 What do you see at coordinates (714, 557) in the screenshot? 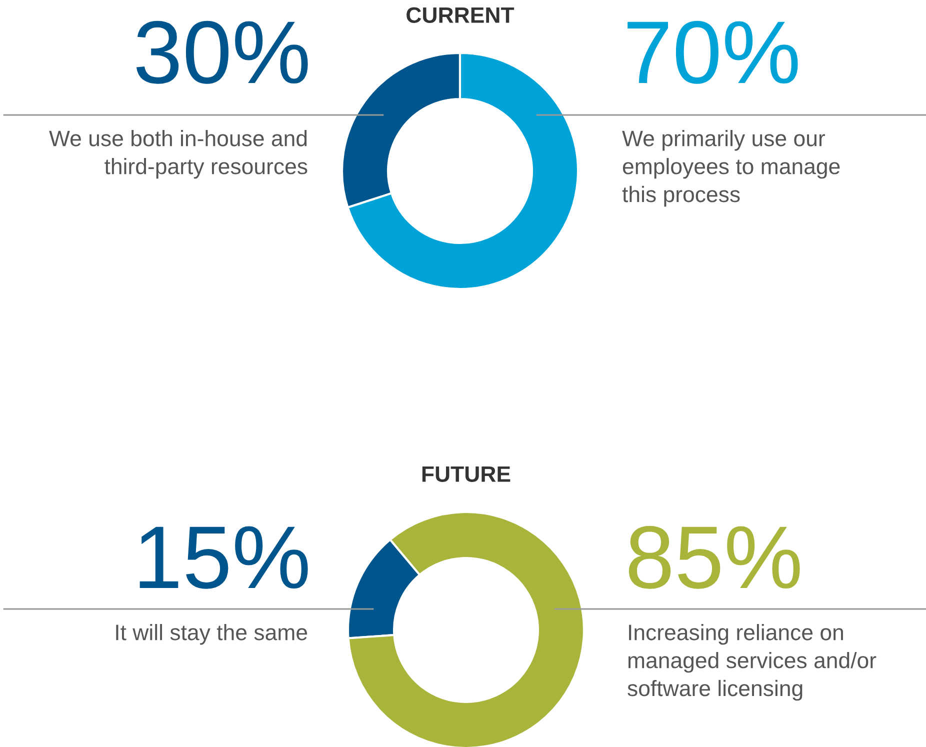
I see `data-label: 85%` at bounding box center [714, 557].